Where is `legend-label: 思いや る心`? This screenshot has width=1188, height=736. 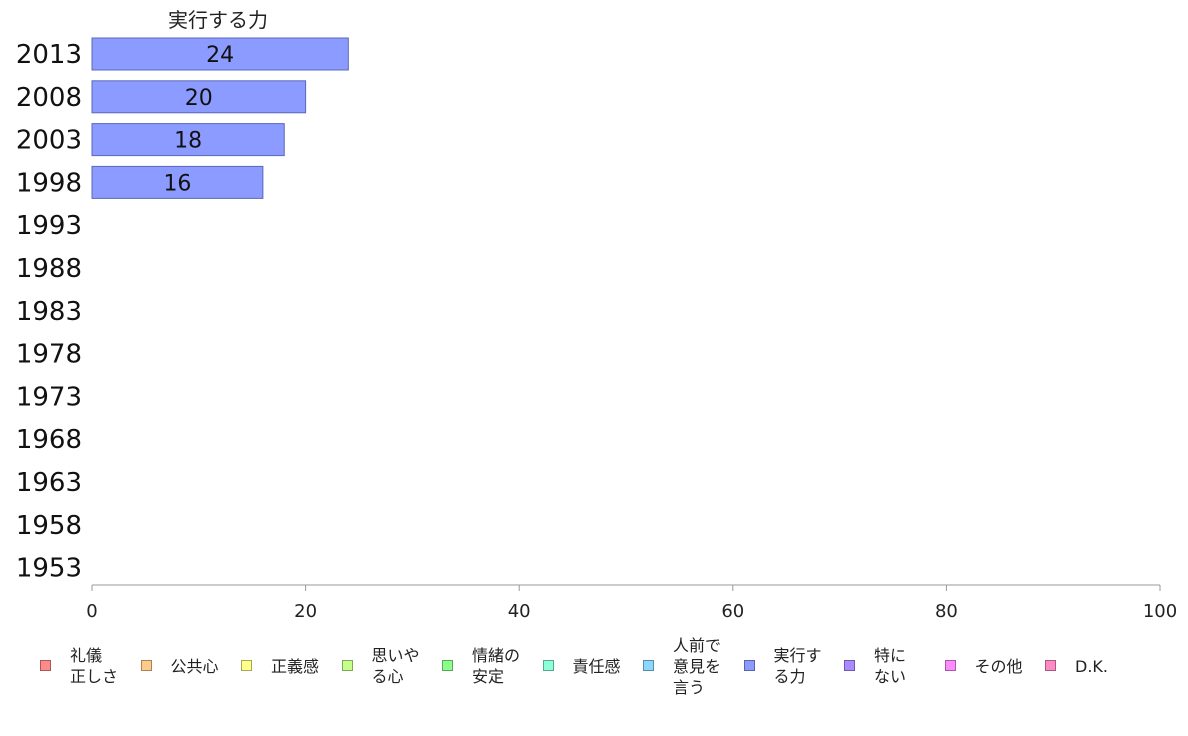
legend-label: 思いや る心 is located at coordinates (395, 666).